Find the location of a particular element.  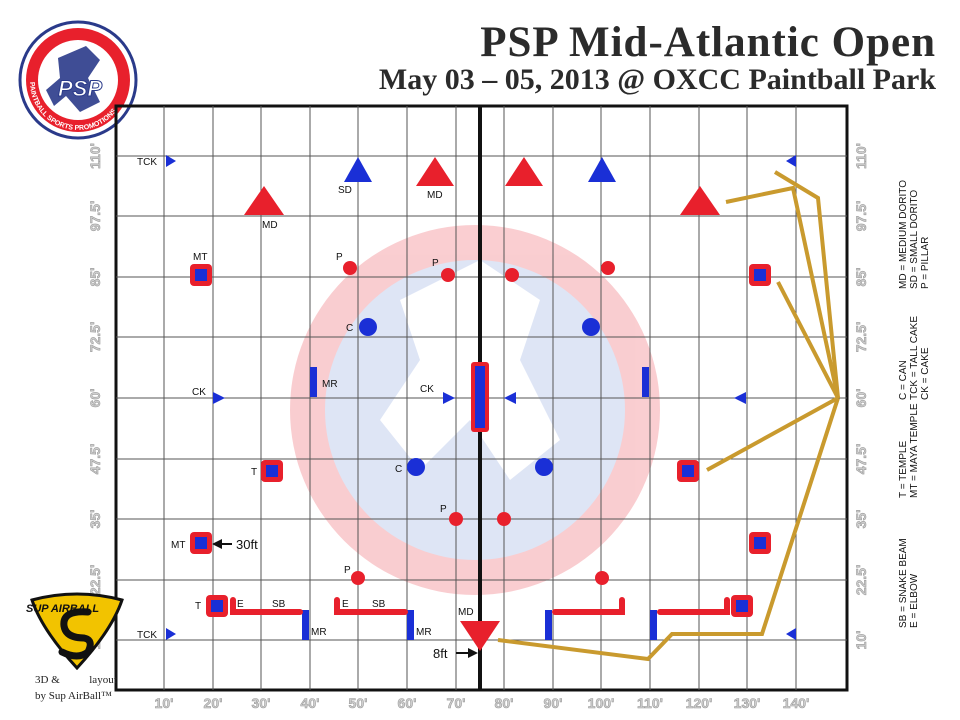

x-axis-label: 20' is located at coordinates (213, 703).